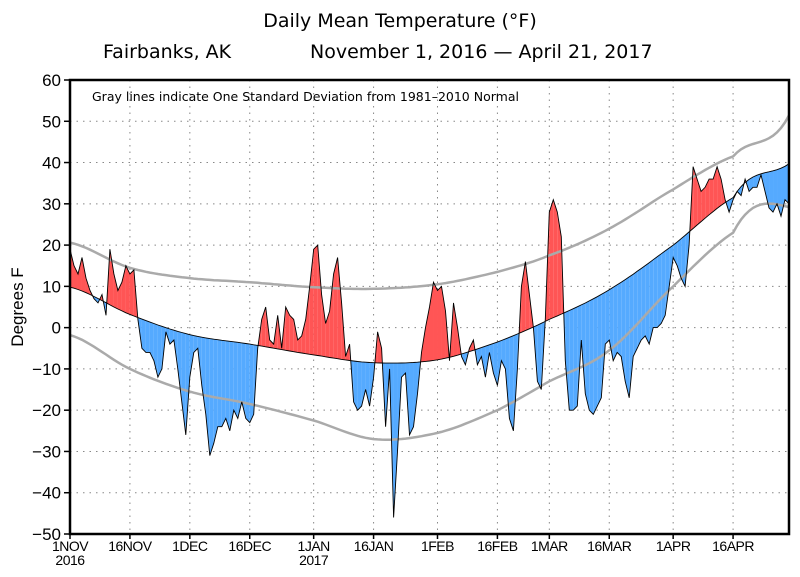  Describe the element at coordinates (673, 546) in the screenshot. I see `x-tick-label: 1APR` at that location.